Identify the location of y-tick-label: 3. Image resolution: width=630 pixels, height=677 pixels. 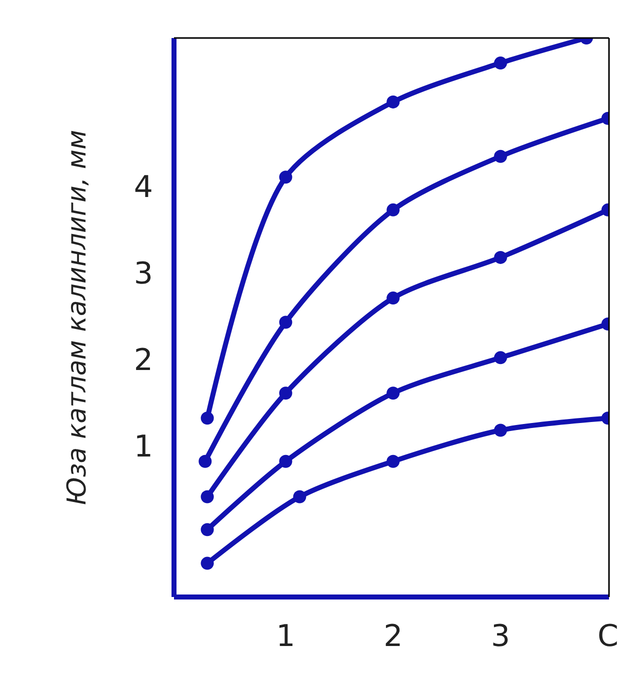
(143, 274).